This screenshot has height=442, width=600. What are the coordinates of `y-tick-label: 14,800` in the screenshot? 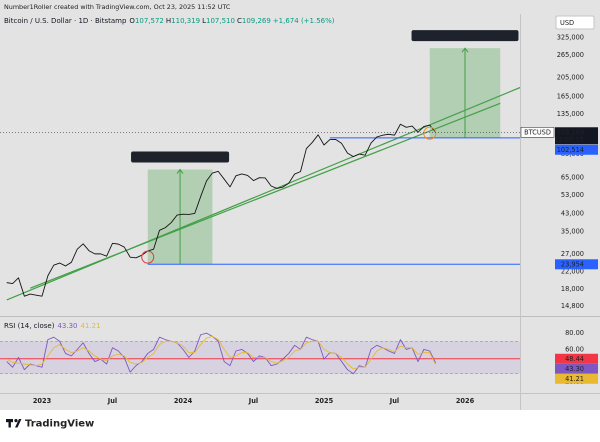 It's located at (572, 306).